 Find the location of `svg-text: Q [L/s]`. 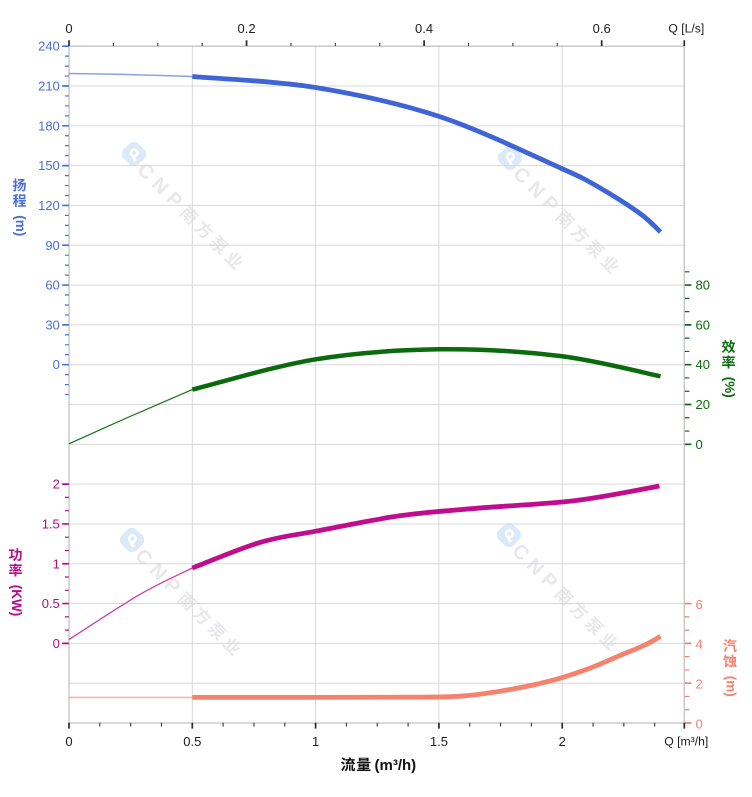

svg-text: Q [L/s] is located at coordinates (686, 29).